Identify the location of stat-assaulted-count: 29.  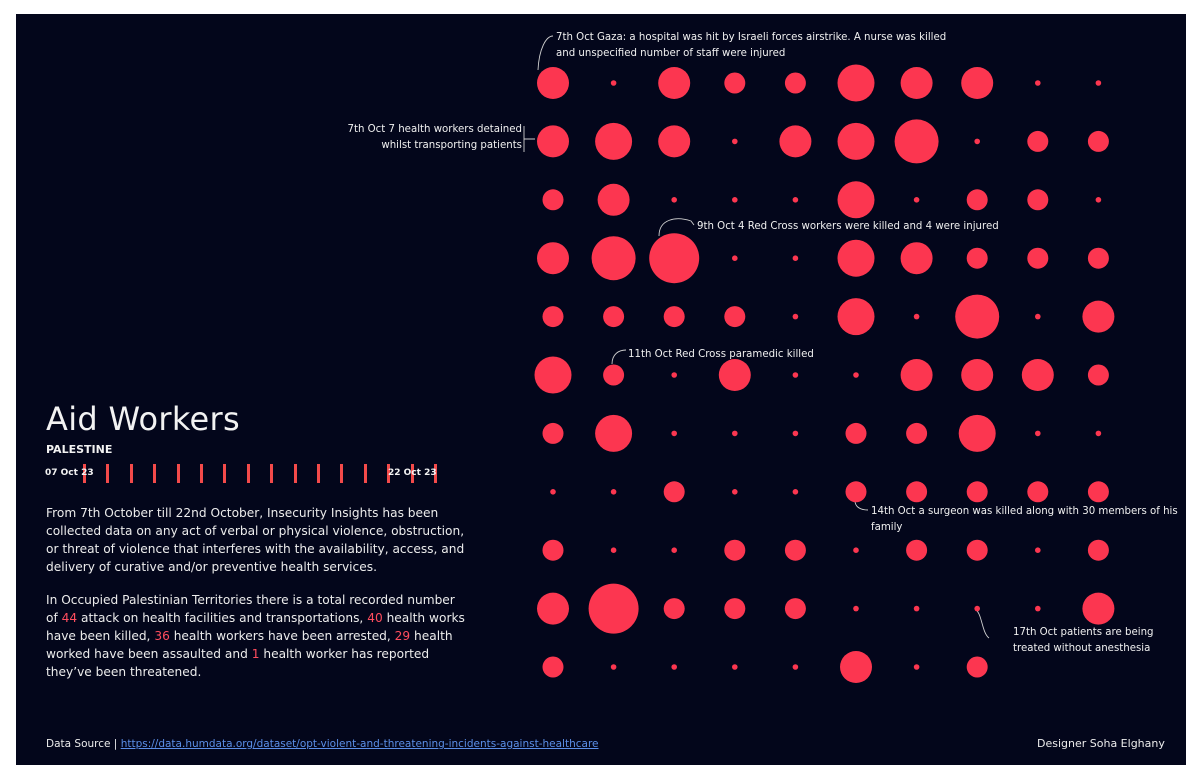
(402, 636).